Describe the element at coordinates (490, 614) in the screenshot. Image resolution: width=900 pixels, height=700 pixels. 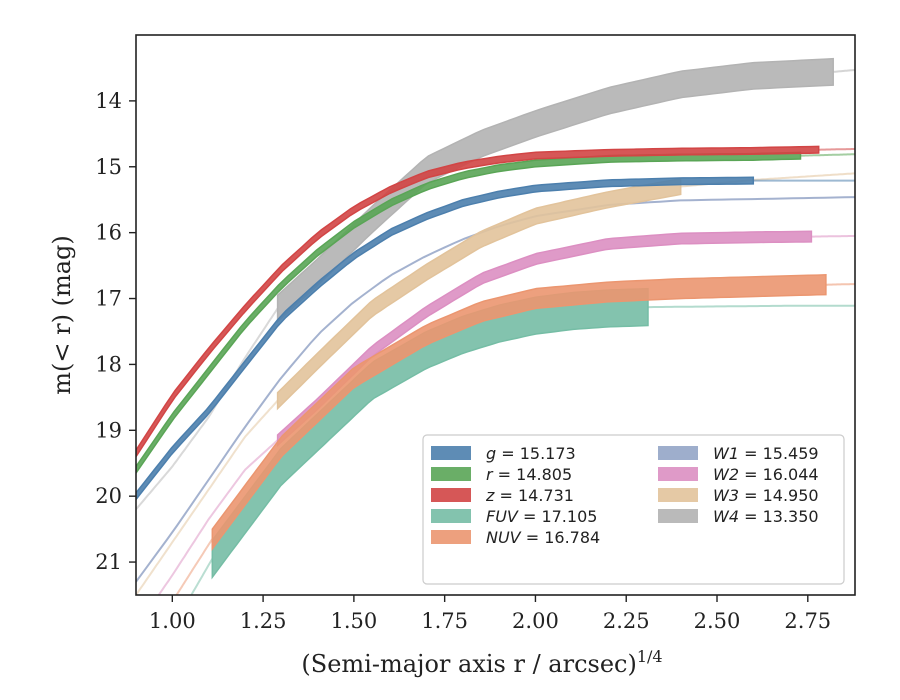
I see `x-axis: 1.00 1.25 1.50 1.75 2.00 2.25 2.50 2.75` at that location.